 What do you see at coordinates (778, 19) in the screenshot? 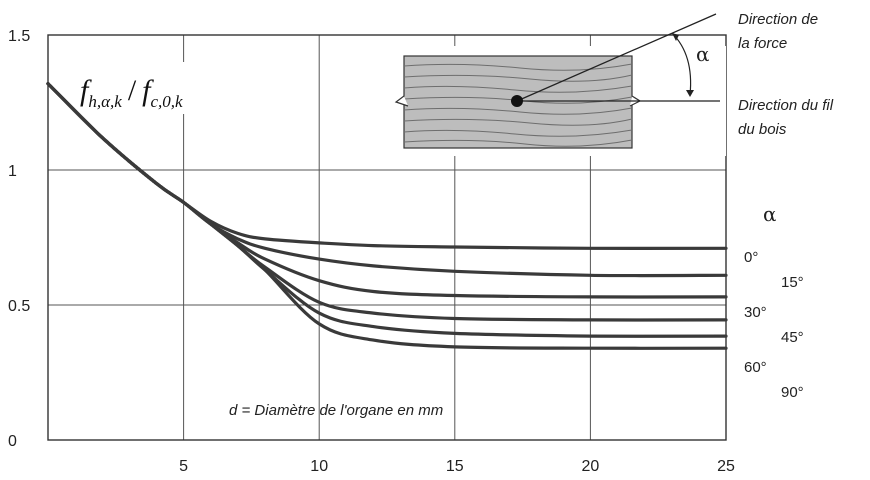
I see `force-label-line1: Direction de` at bounding box center [778, 19].